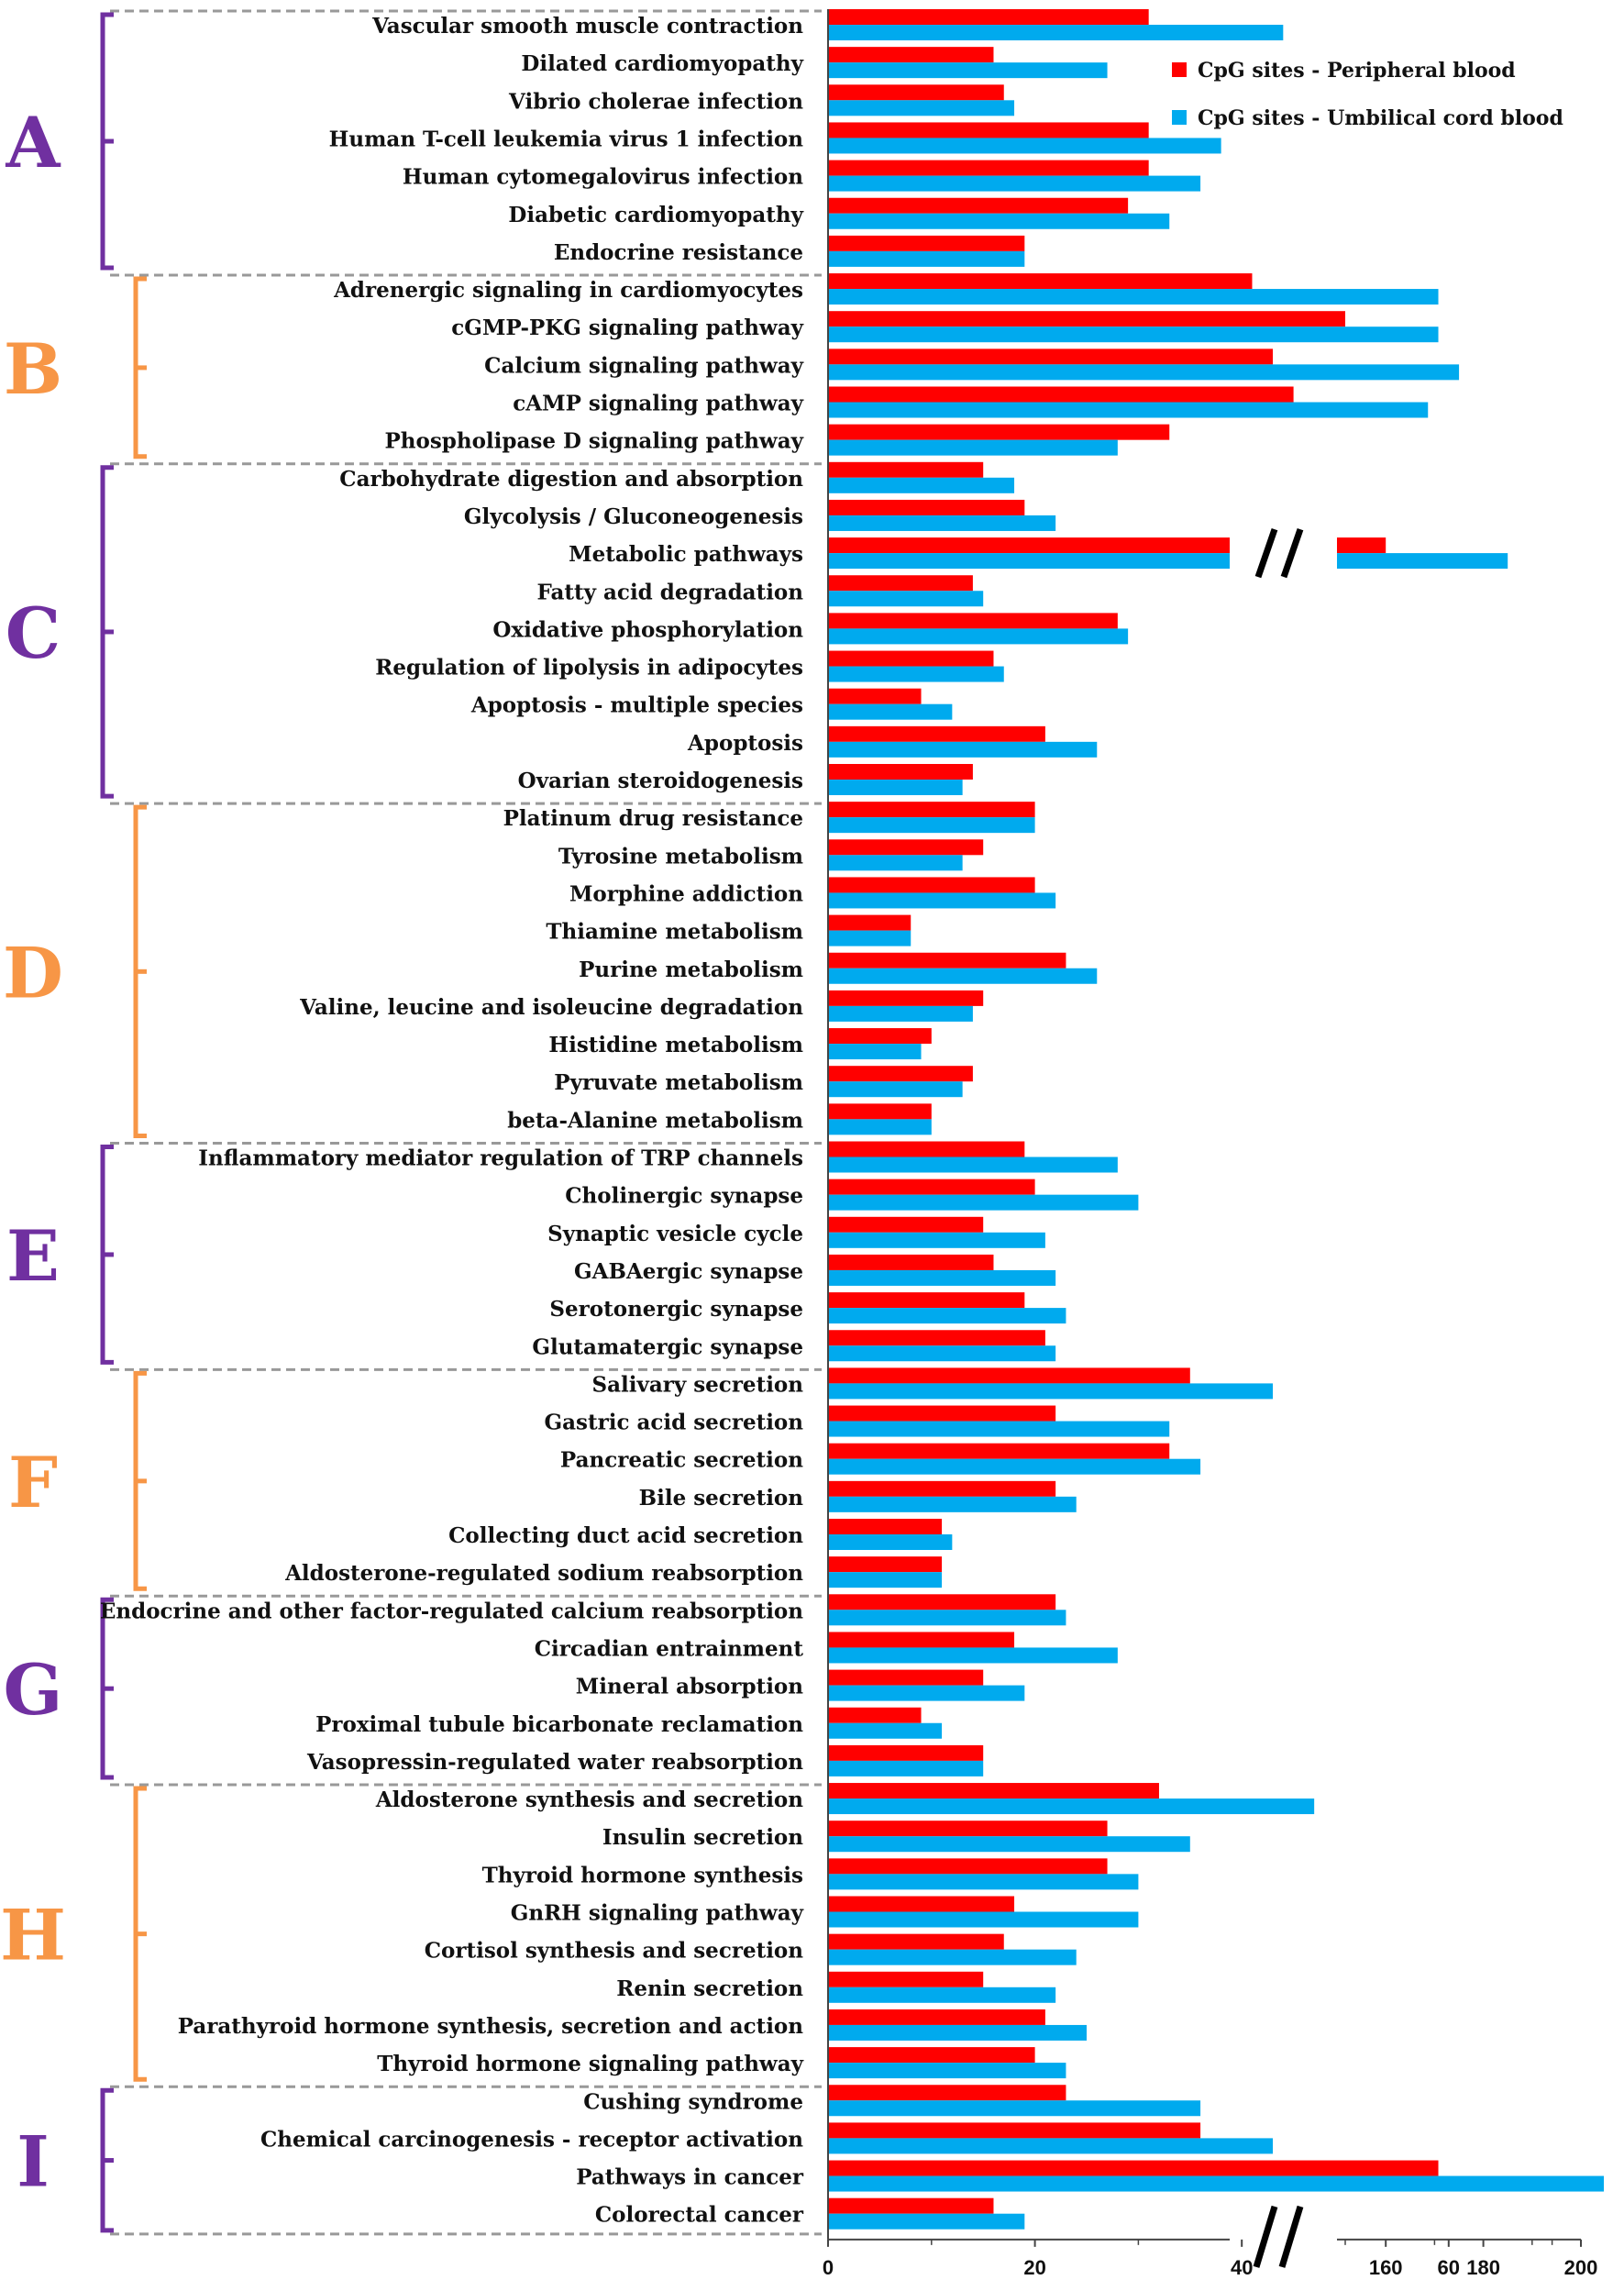  Describe the element at coordinates (900, 1074) in the screenshot. I see `bar-peripheral-pyruvate-metabolism` at that location.